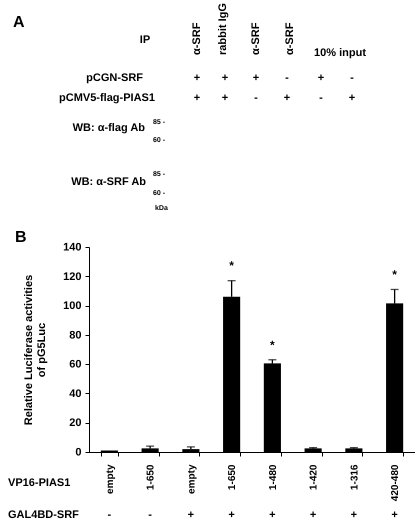  I want to click on y-tick-label: 60, so click(75, 364).